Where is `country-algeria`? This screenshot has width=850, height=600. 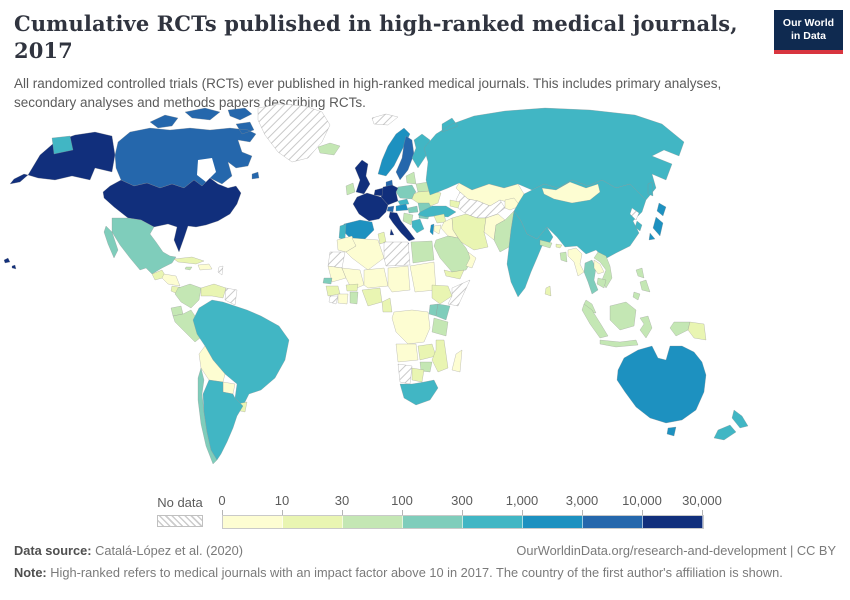 country-algeria is located at coordinates (365, 254).